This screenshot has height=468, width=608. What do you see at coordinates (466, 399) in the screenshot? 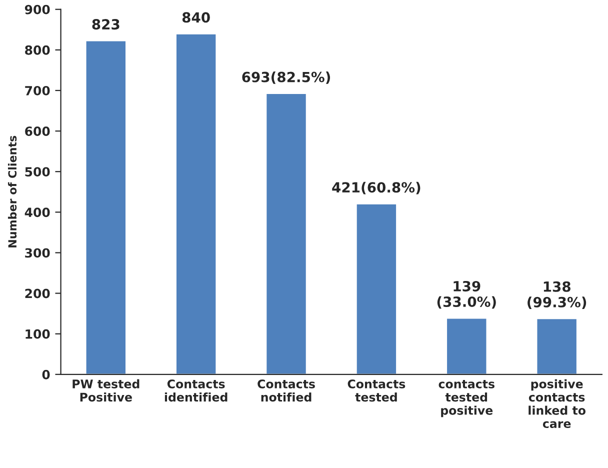
I see `x-tick-label: contacts tested positive` at bounding box center [466, 399].